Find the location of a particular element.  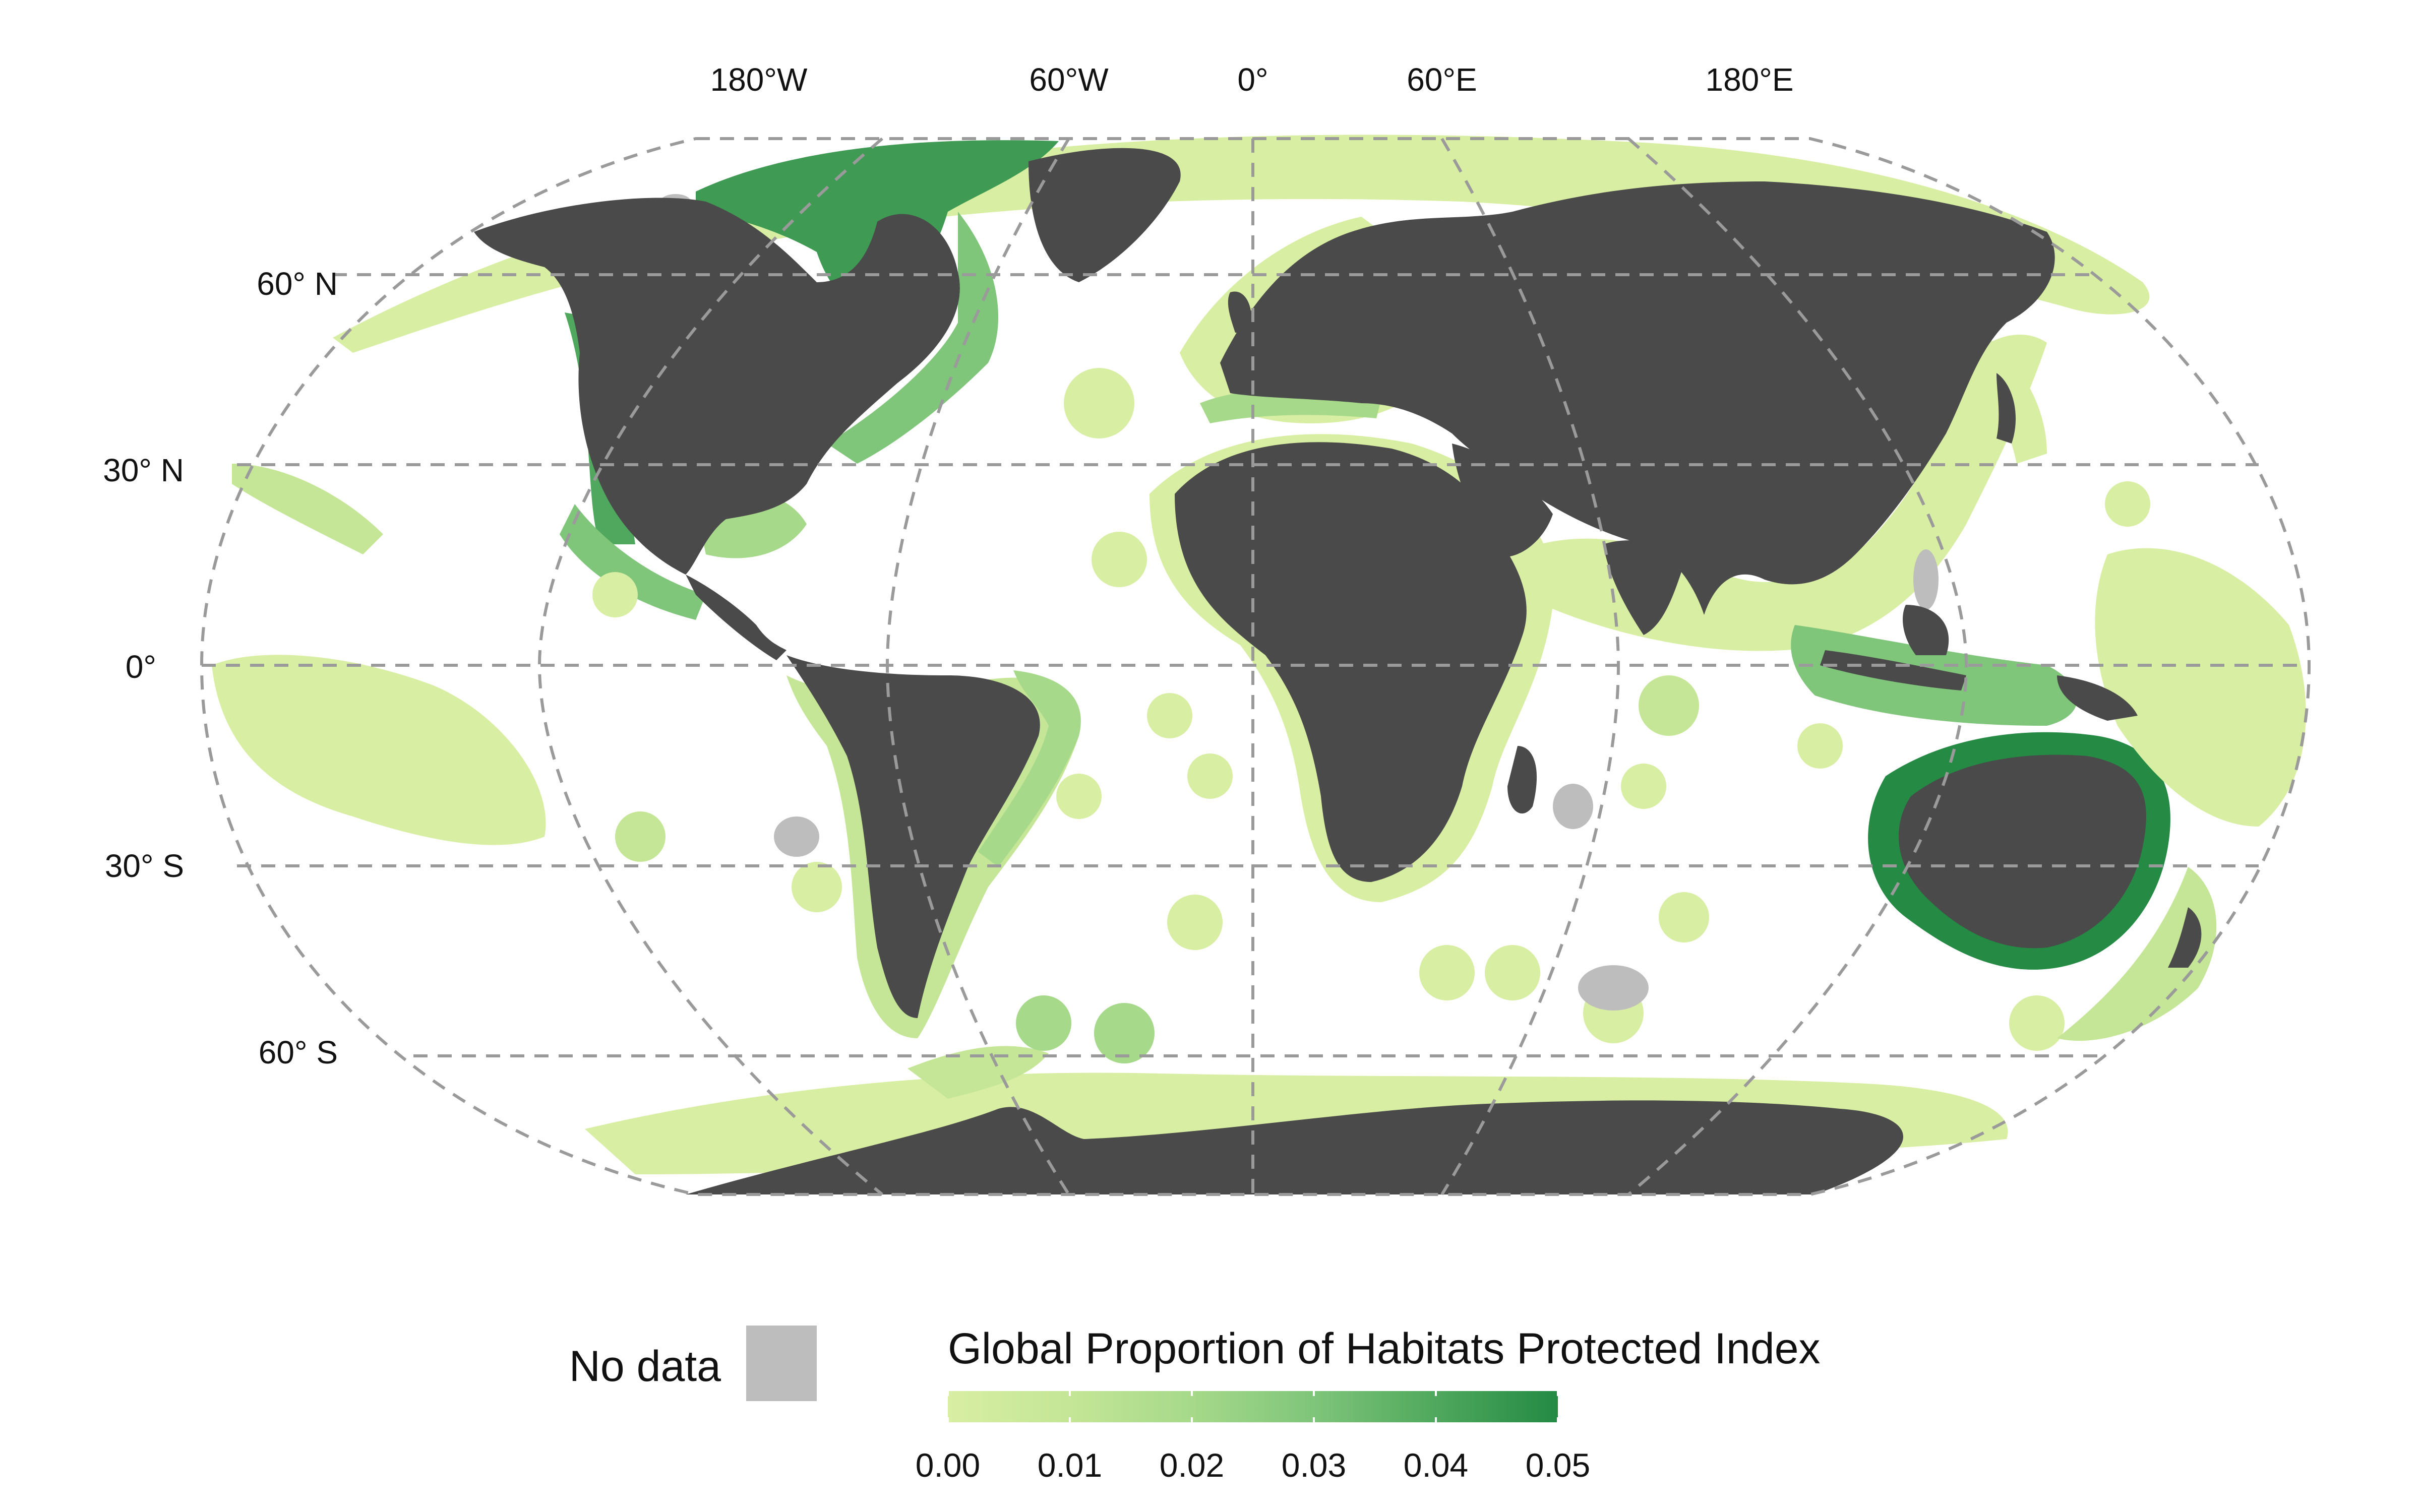

zone-antarctic-peninsula is located at coordinates (978, 1072).